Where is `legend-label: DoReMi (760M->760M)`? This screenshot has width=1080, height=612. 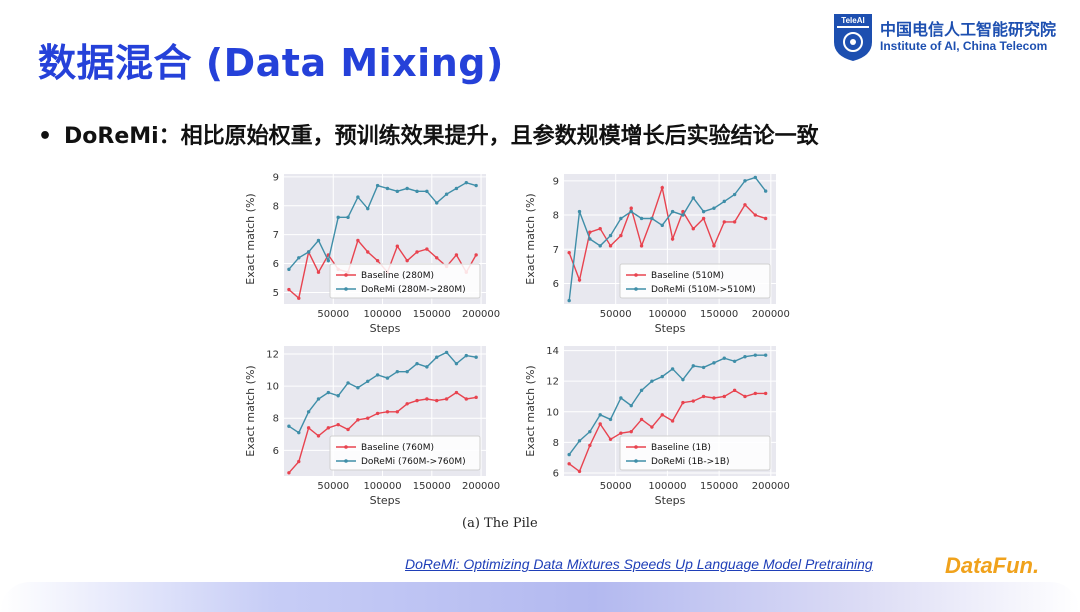
legend-label: DoReMi (760M->760M) is located at coordinates (413, 462).